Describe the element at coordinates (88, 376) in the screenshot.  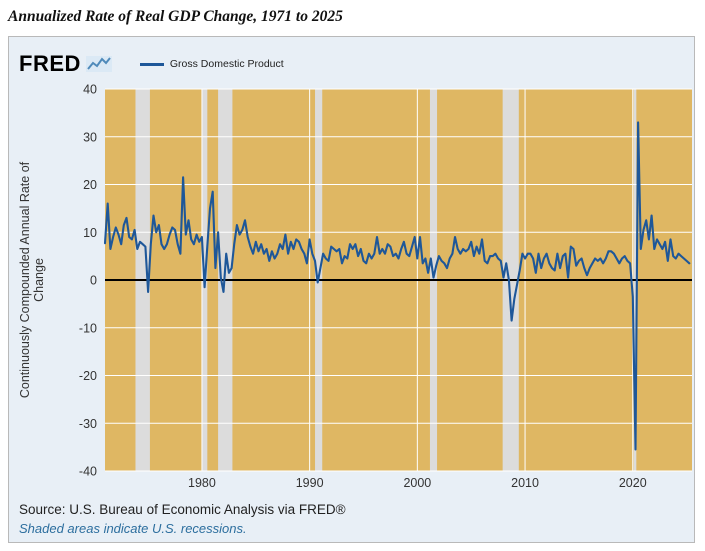
I see `y-tick-label: -20` at that location.